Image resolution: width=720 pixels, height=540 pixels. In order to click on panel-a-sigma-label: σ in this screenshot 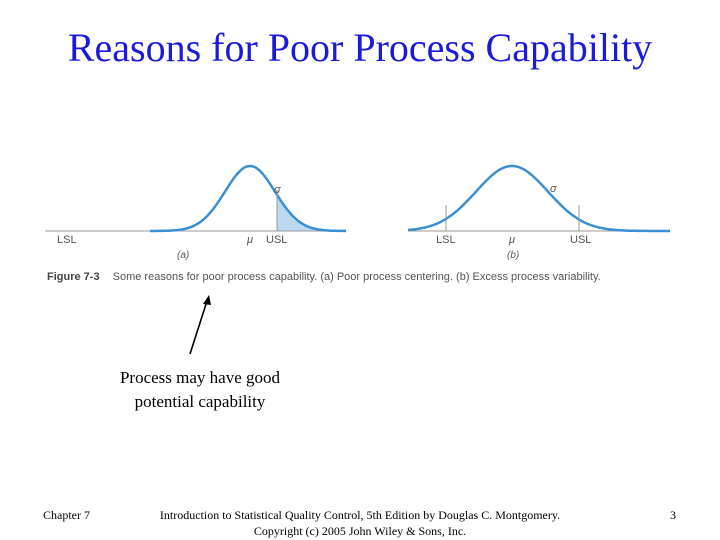, I will do `click(277, 190)`.